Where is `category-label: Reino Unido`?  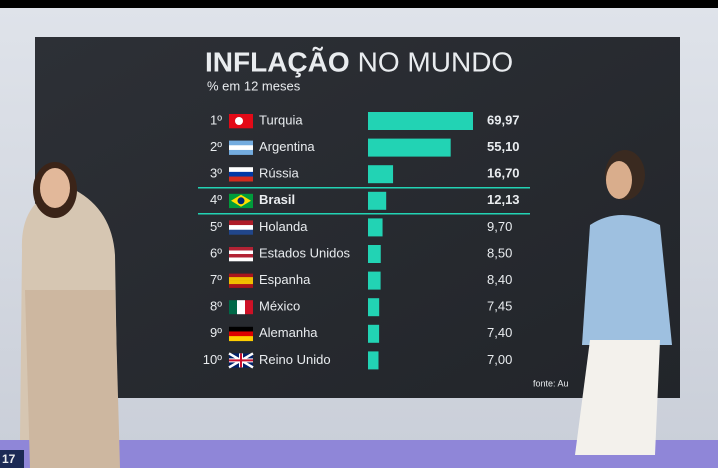
category-label: Reino Unido is located at coordinates (295, 359).